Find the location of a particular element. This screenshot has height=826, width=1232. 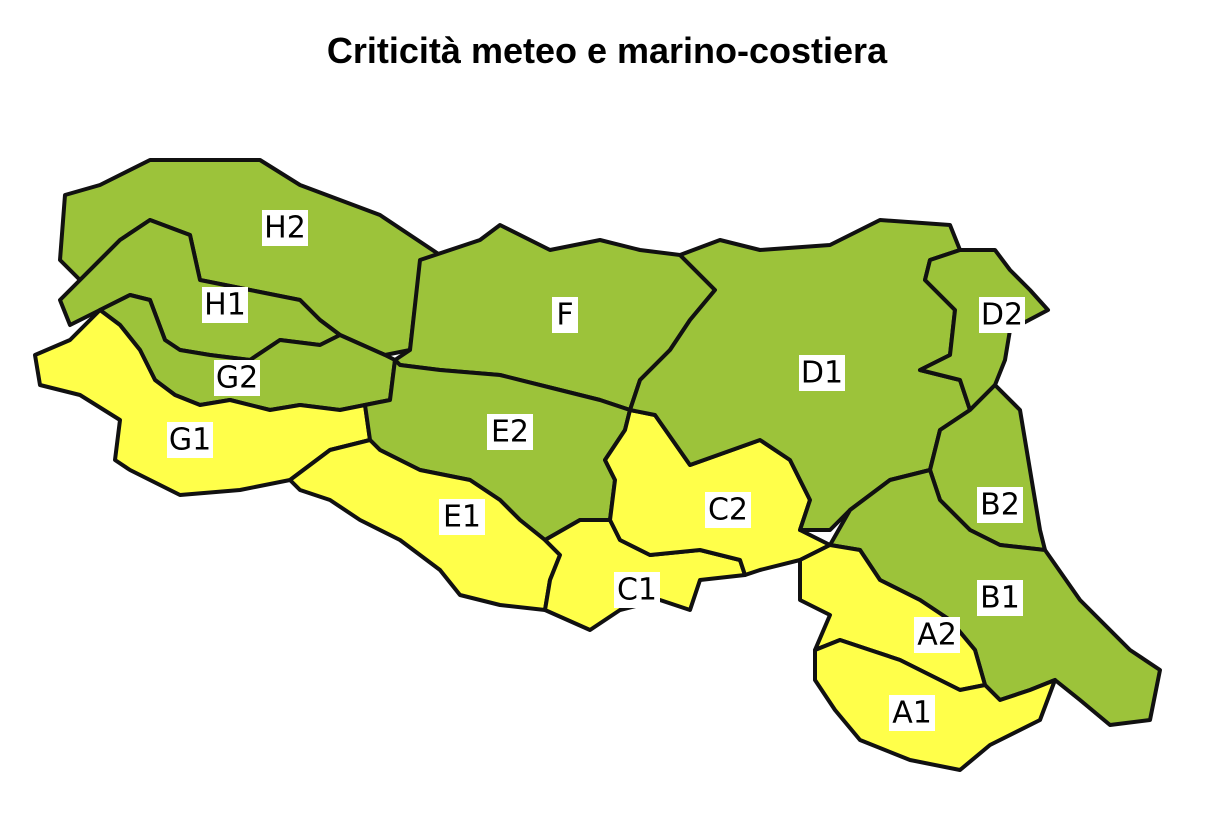

zone-label: B1 is located at coordinates (1000, 598).